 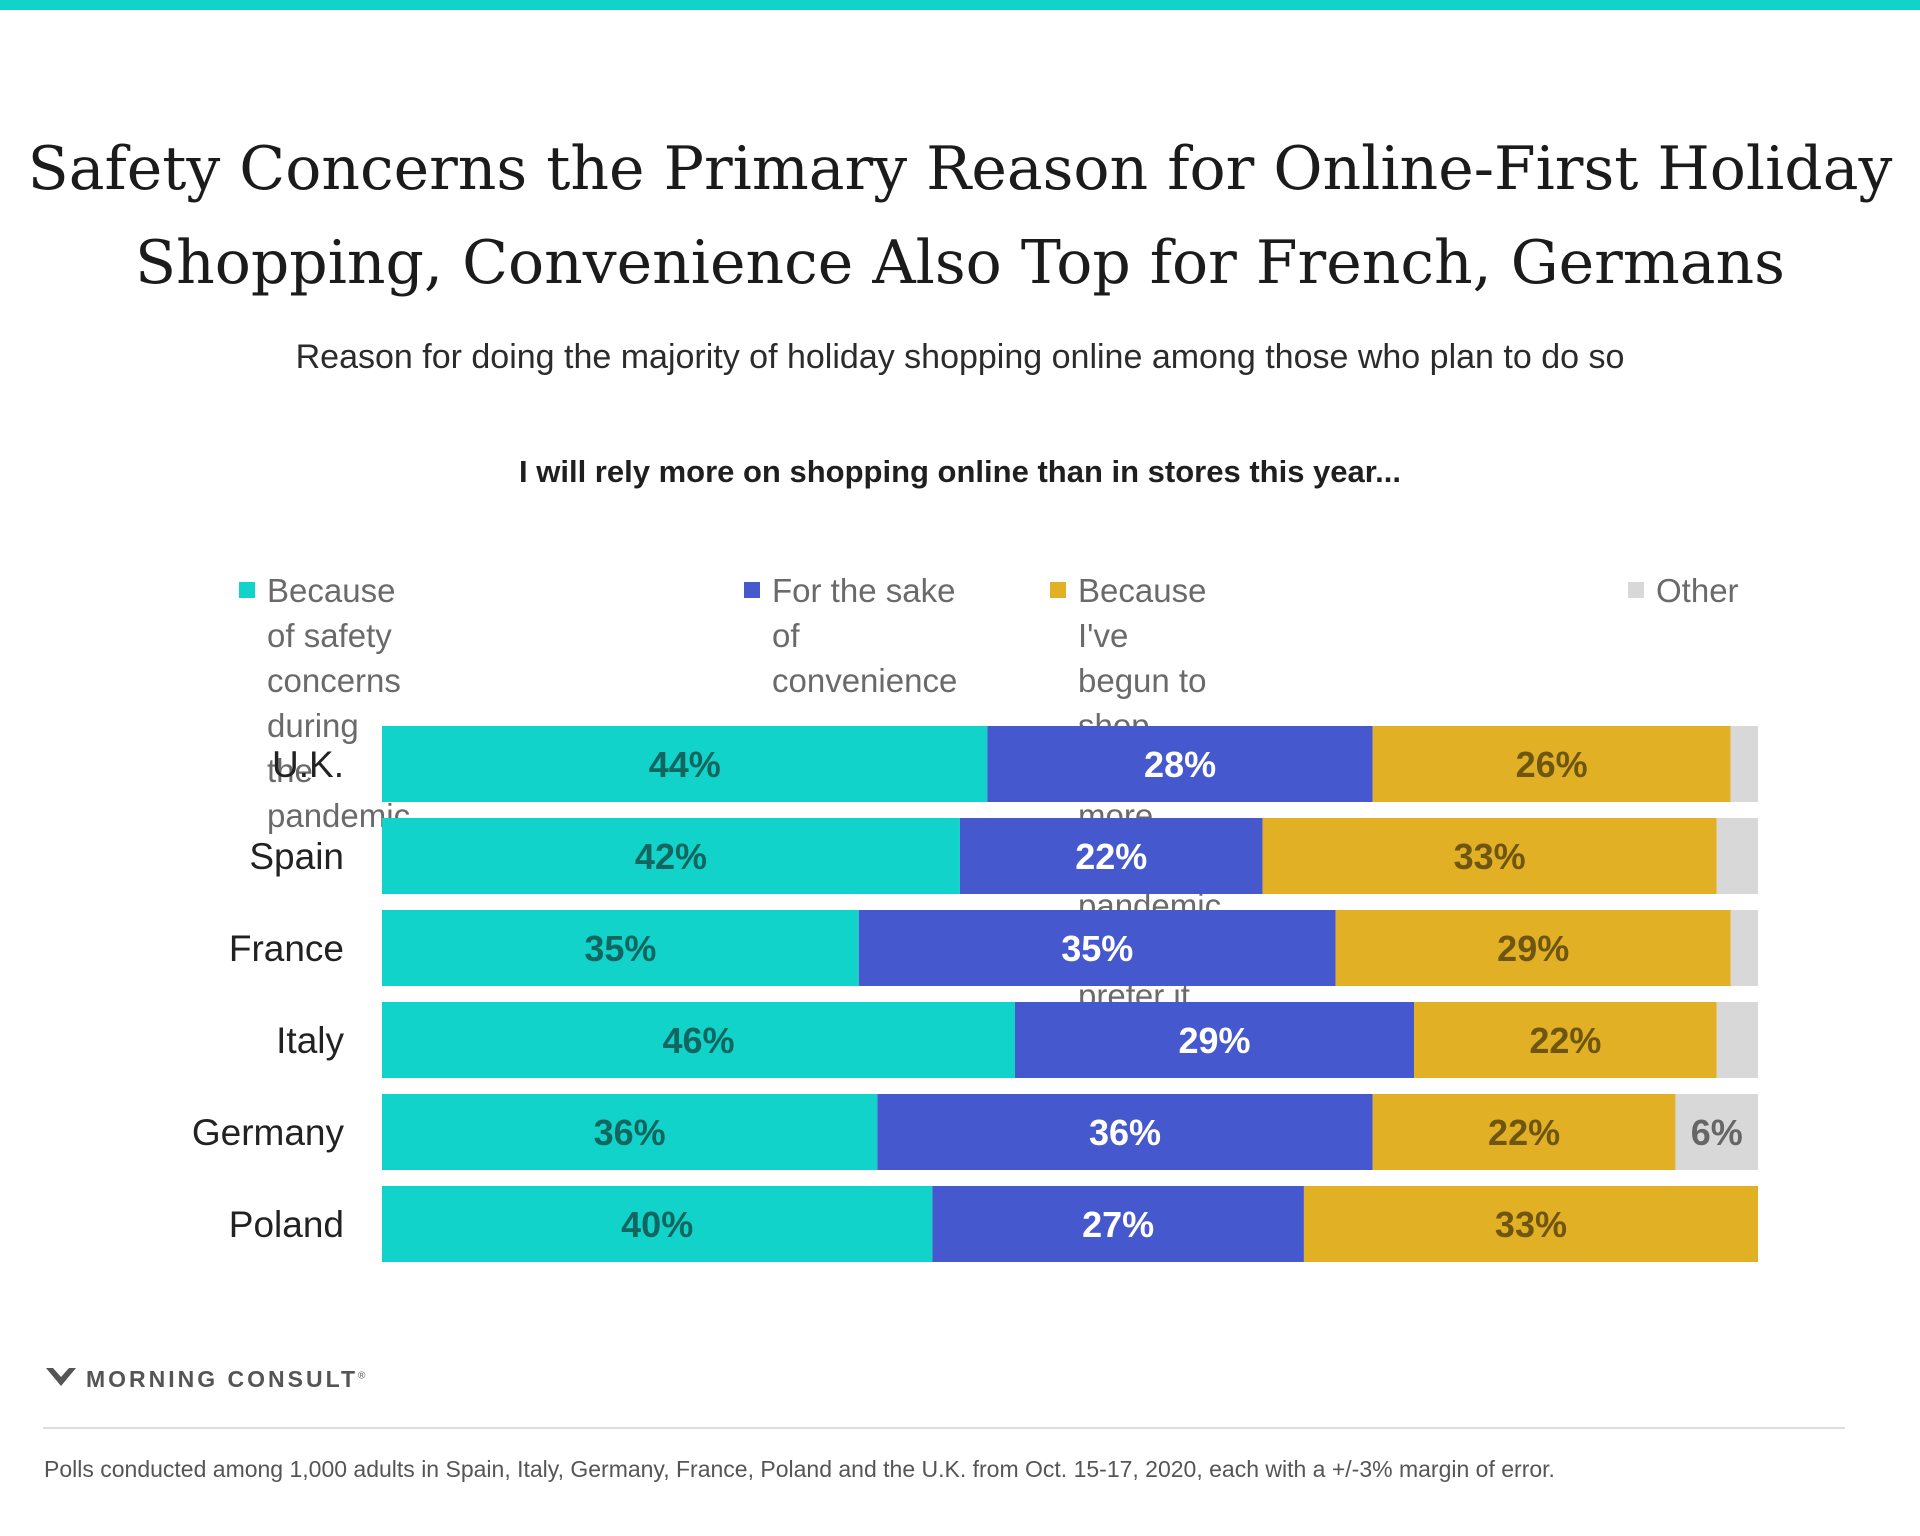 I want to click on data-label-spain-safety: 42%, so click(x=671, y=856).